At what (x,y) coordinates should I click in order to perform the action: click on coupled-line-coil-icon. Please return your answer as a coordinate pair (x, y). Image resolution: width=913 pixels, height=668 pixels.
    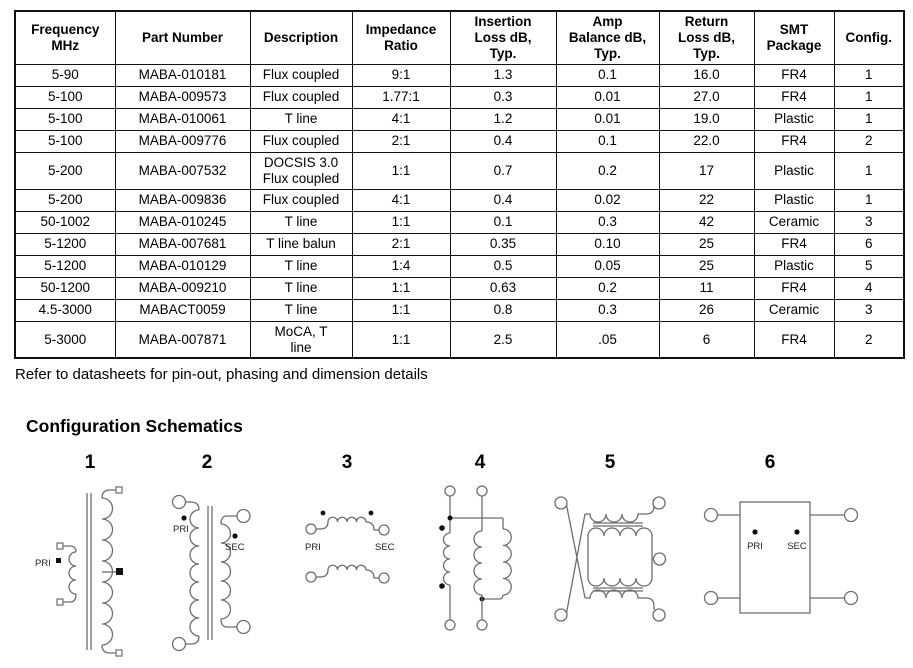
    Looking at the image, I should click on (347, 519).